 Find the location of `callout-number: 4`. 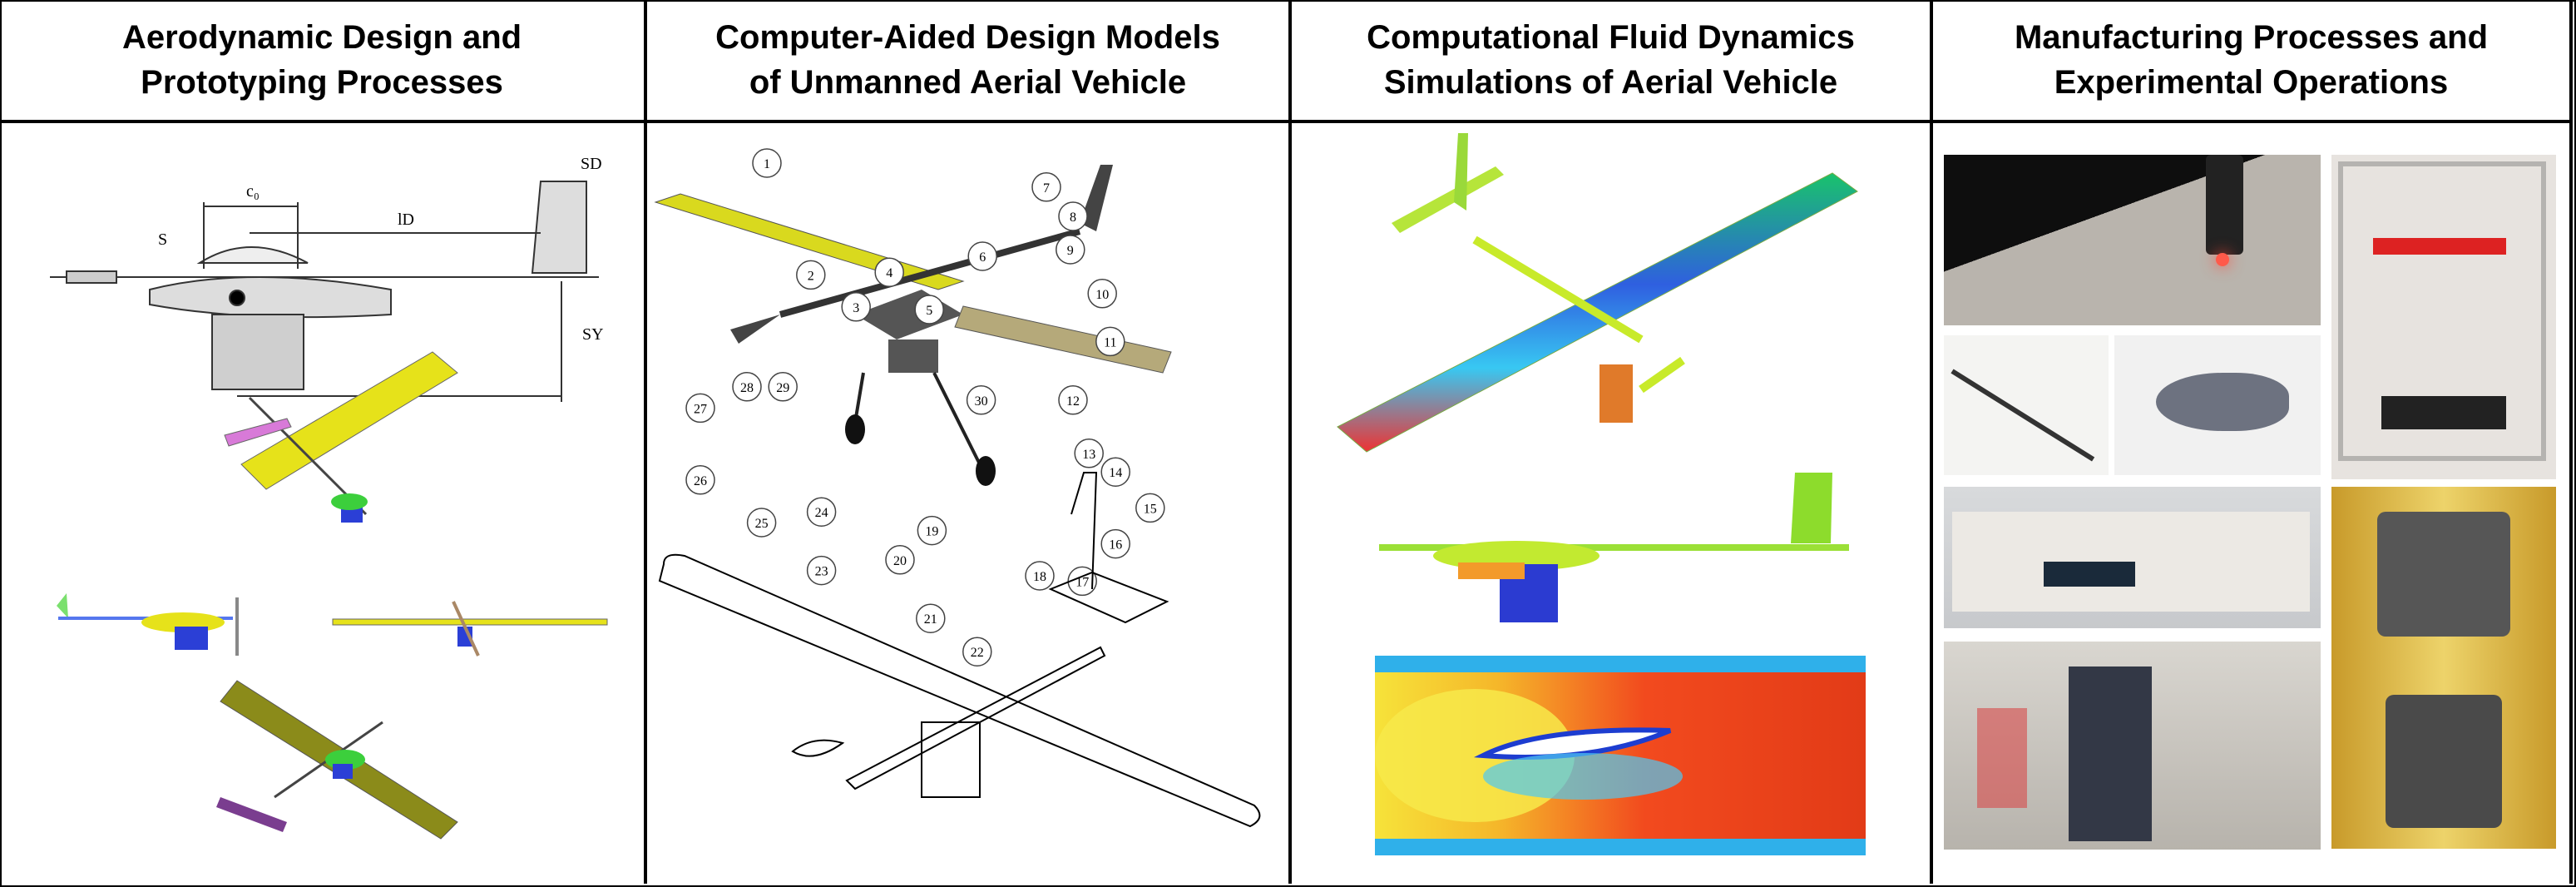

callout-number: 4 is located at coordinates (889, 273).